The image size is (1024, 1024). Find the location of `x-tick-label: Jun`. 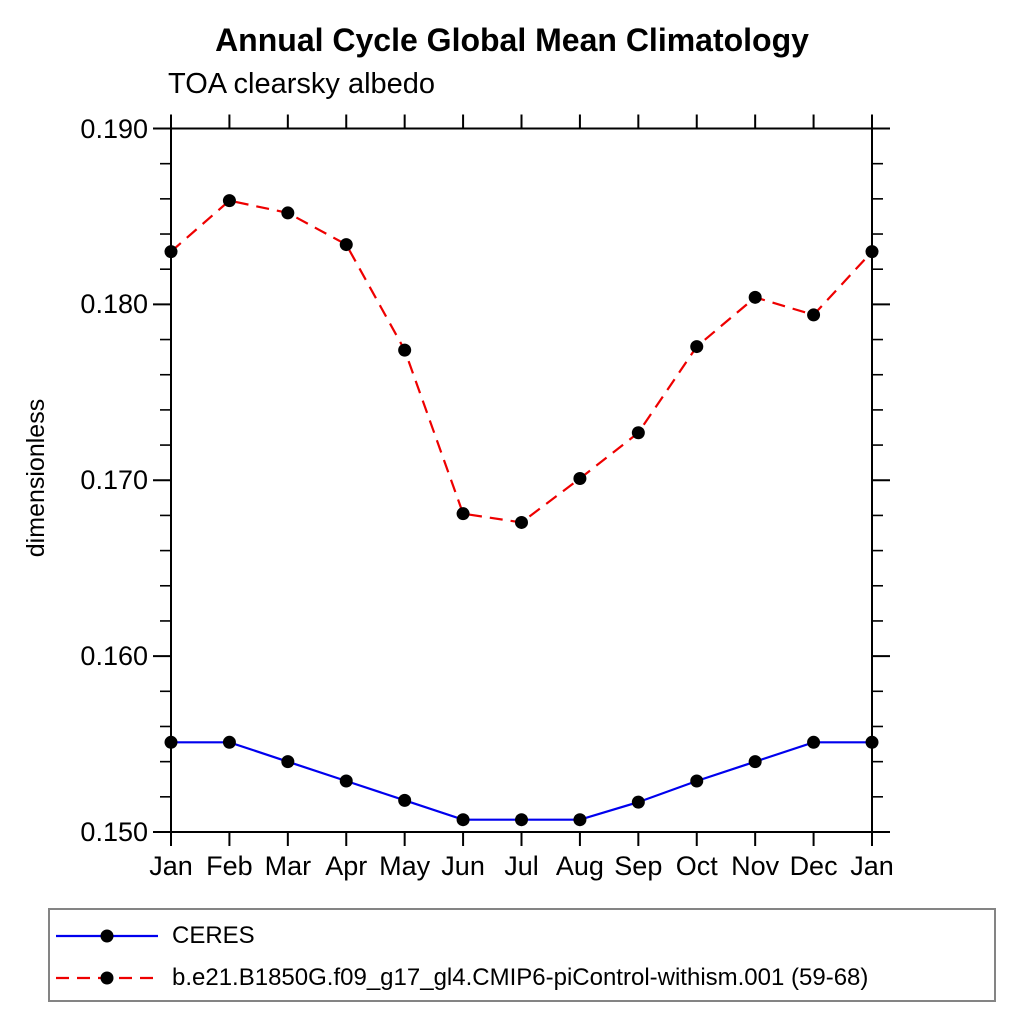

x-tick-label: Jun is located at coordinates (463, 866).